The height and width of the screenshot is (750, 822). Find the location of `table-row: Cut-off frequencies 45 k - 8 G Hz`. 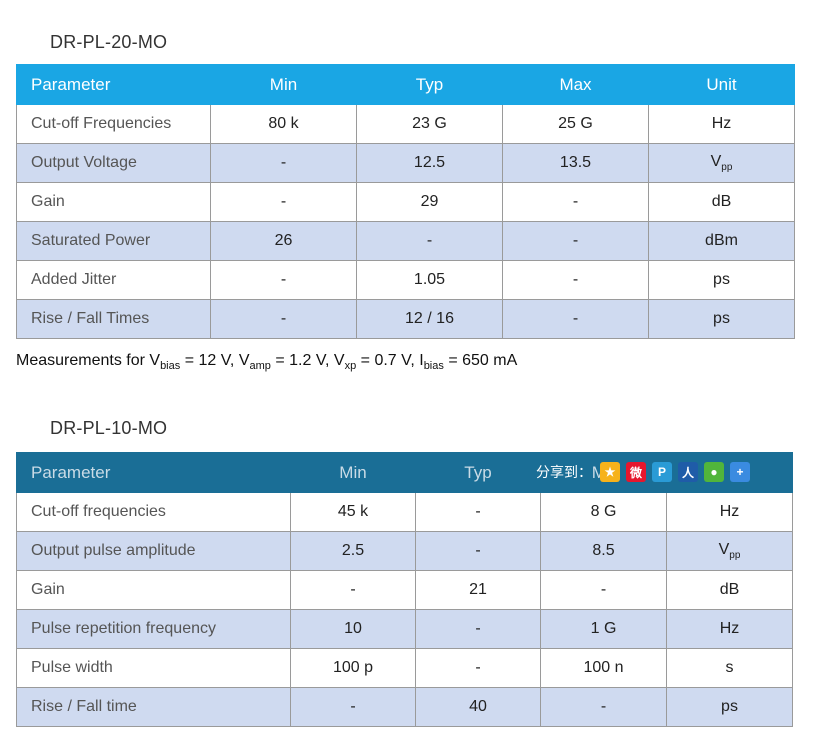

table-row: Cut-off frequencies 45 k - 8 G Hz is located at coordinates (404, 512).